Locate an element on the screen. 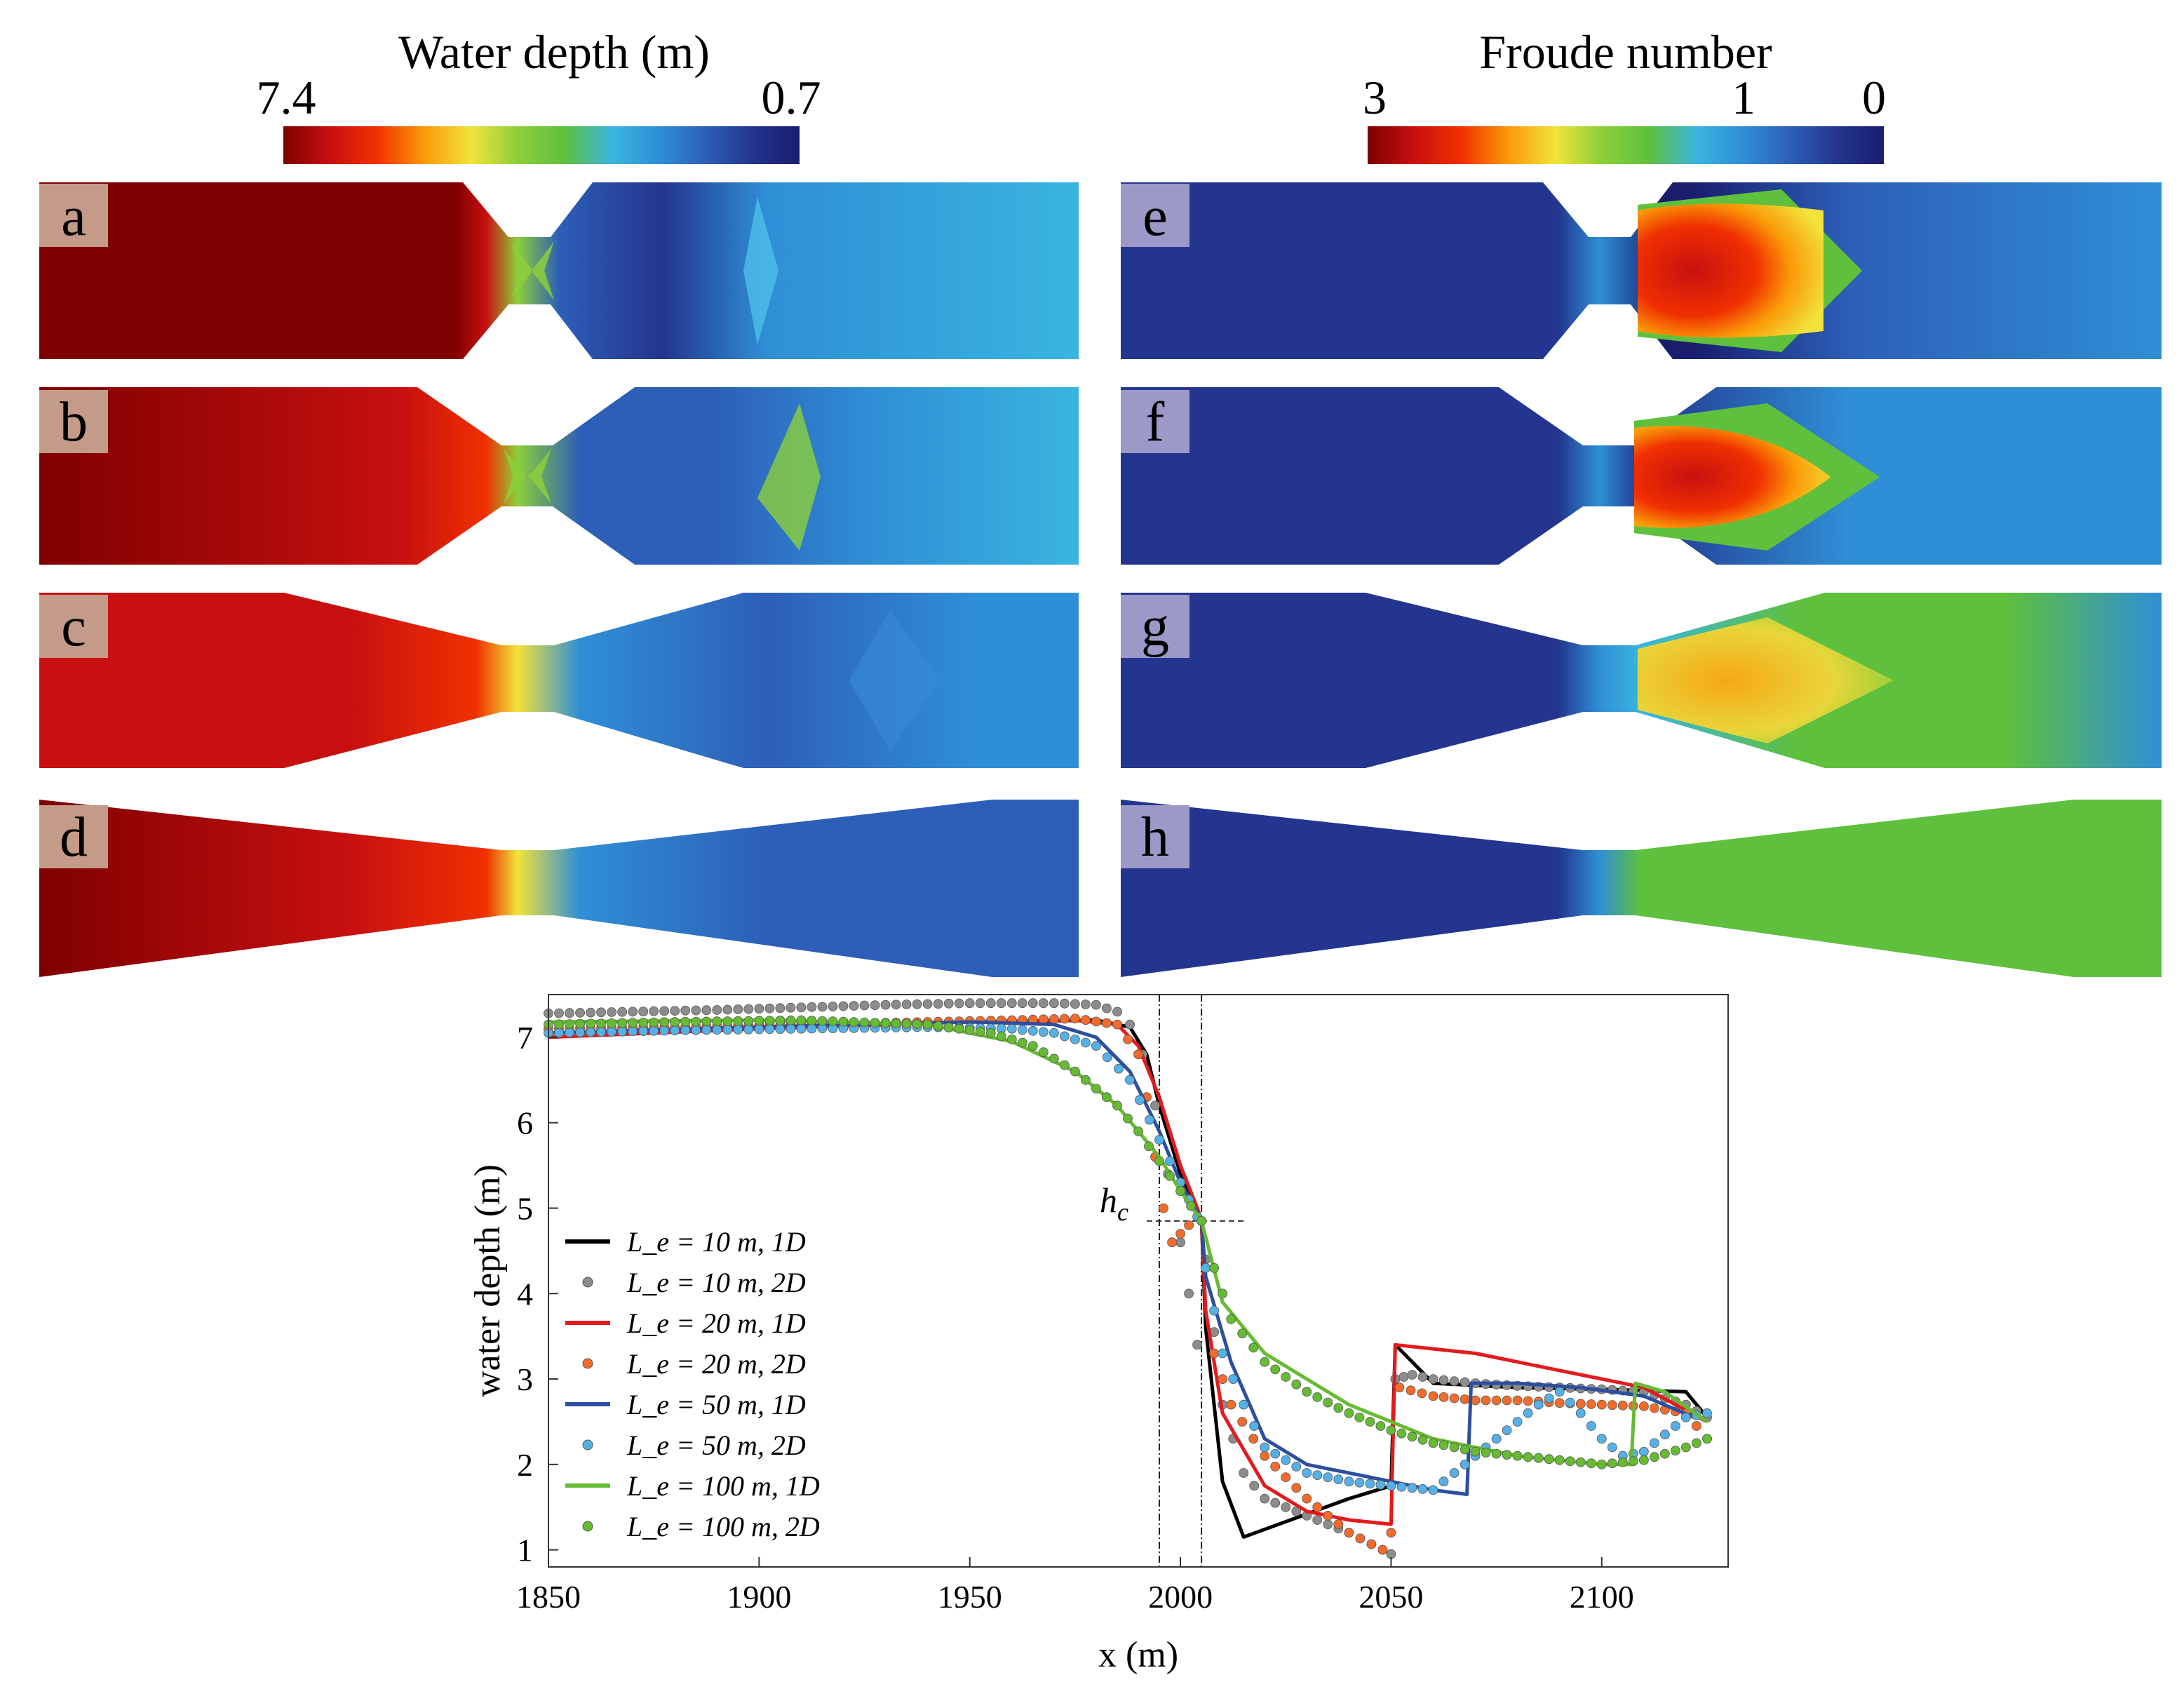 This screenshot has height=1696, width=2184. legend-label-1: L_e = 10 m, 2D is located at coordinates (716, 1282).